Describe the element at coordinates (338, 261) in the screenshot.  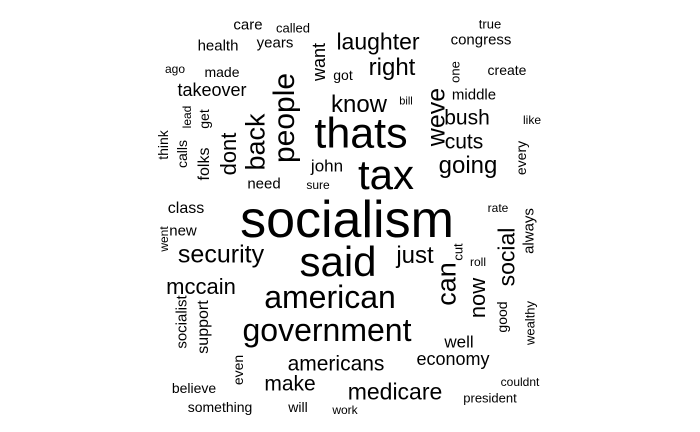
I see `word-said: said` at that location.